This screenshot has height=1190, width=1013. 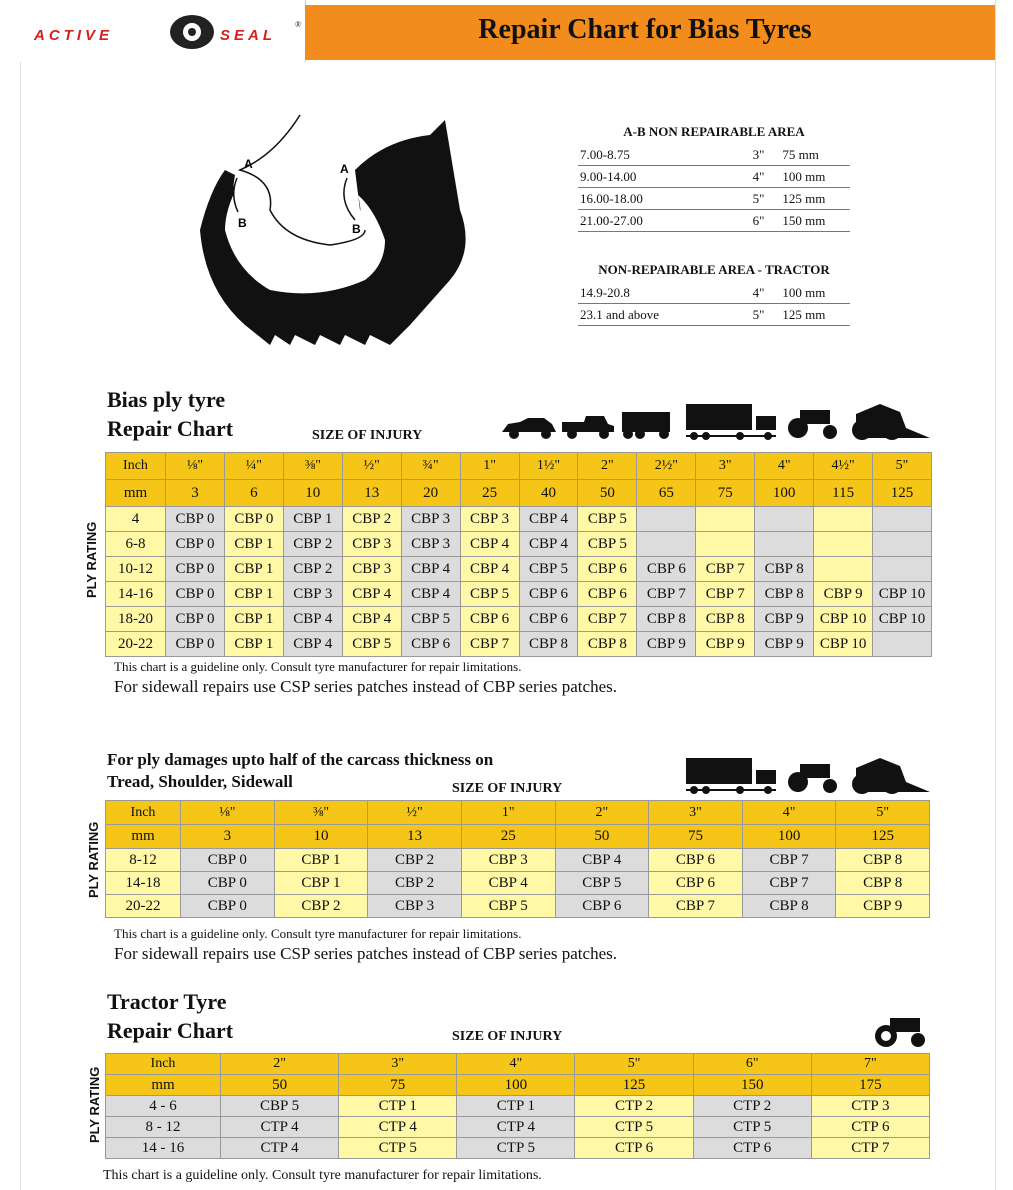 What do you see at coordinates (809, 314) in the screenshot?
I see `cell: 125 mm` at bounding box center [809, 314].